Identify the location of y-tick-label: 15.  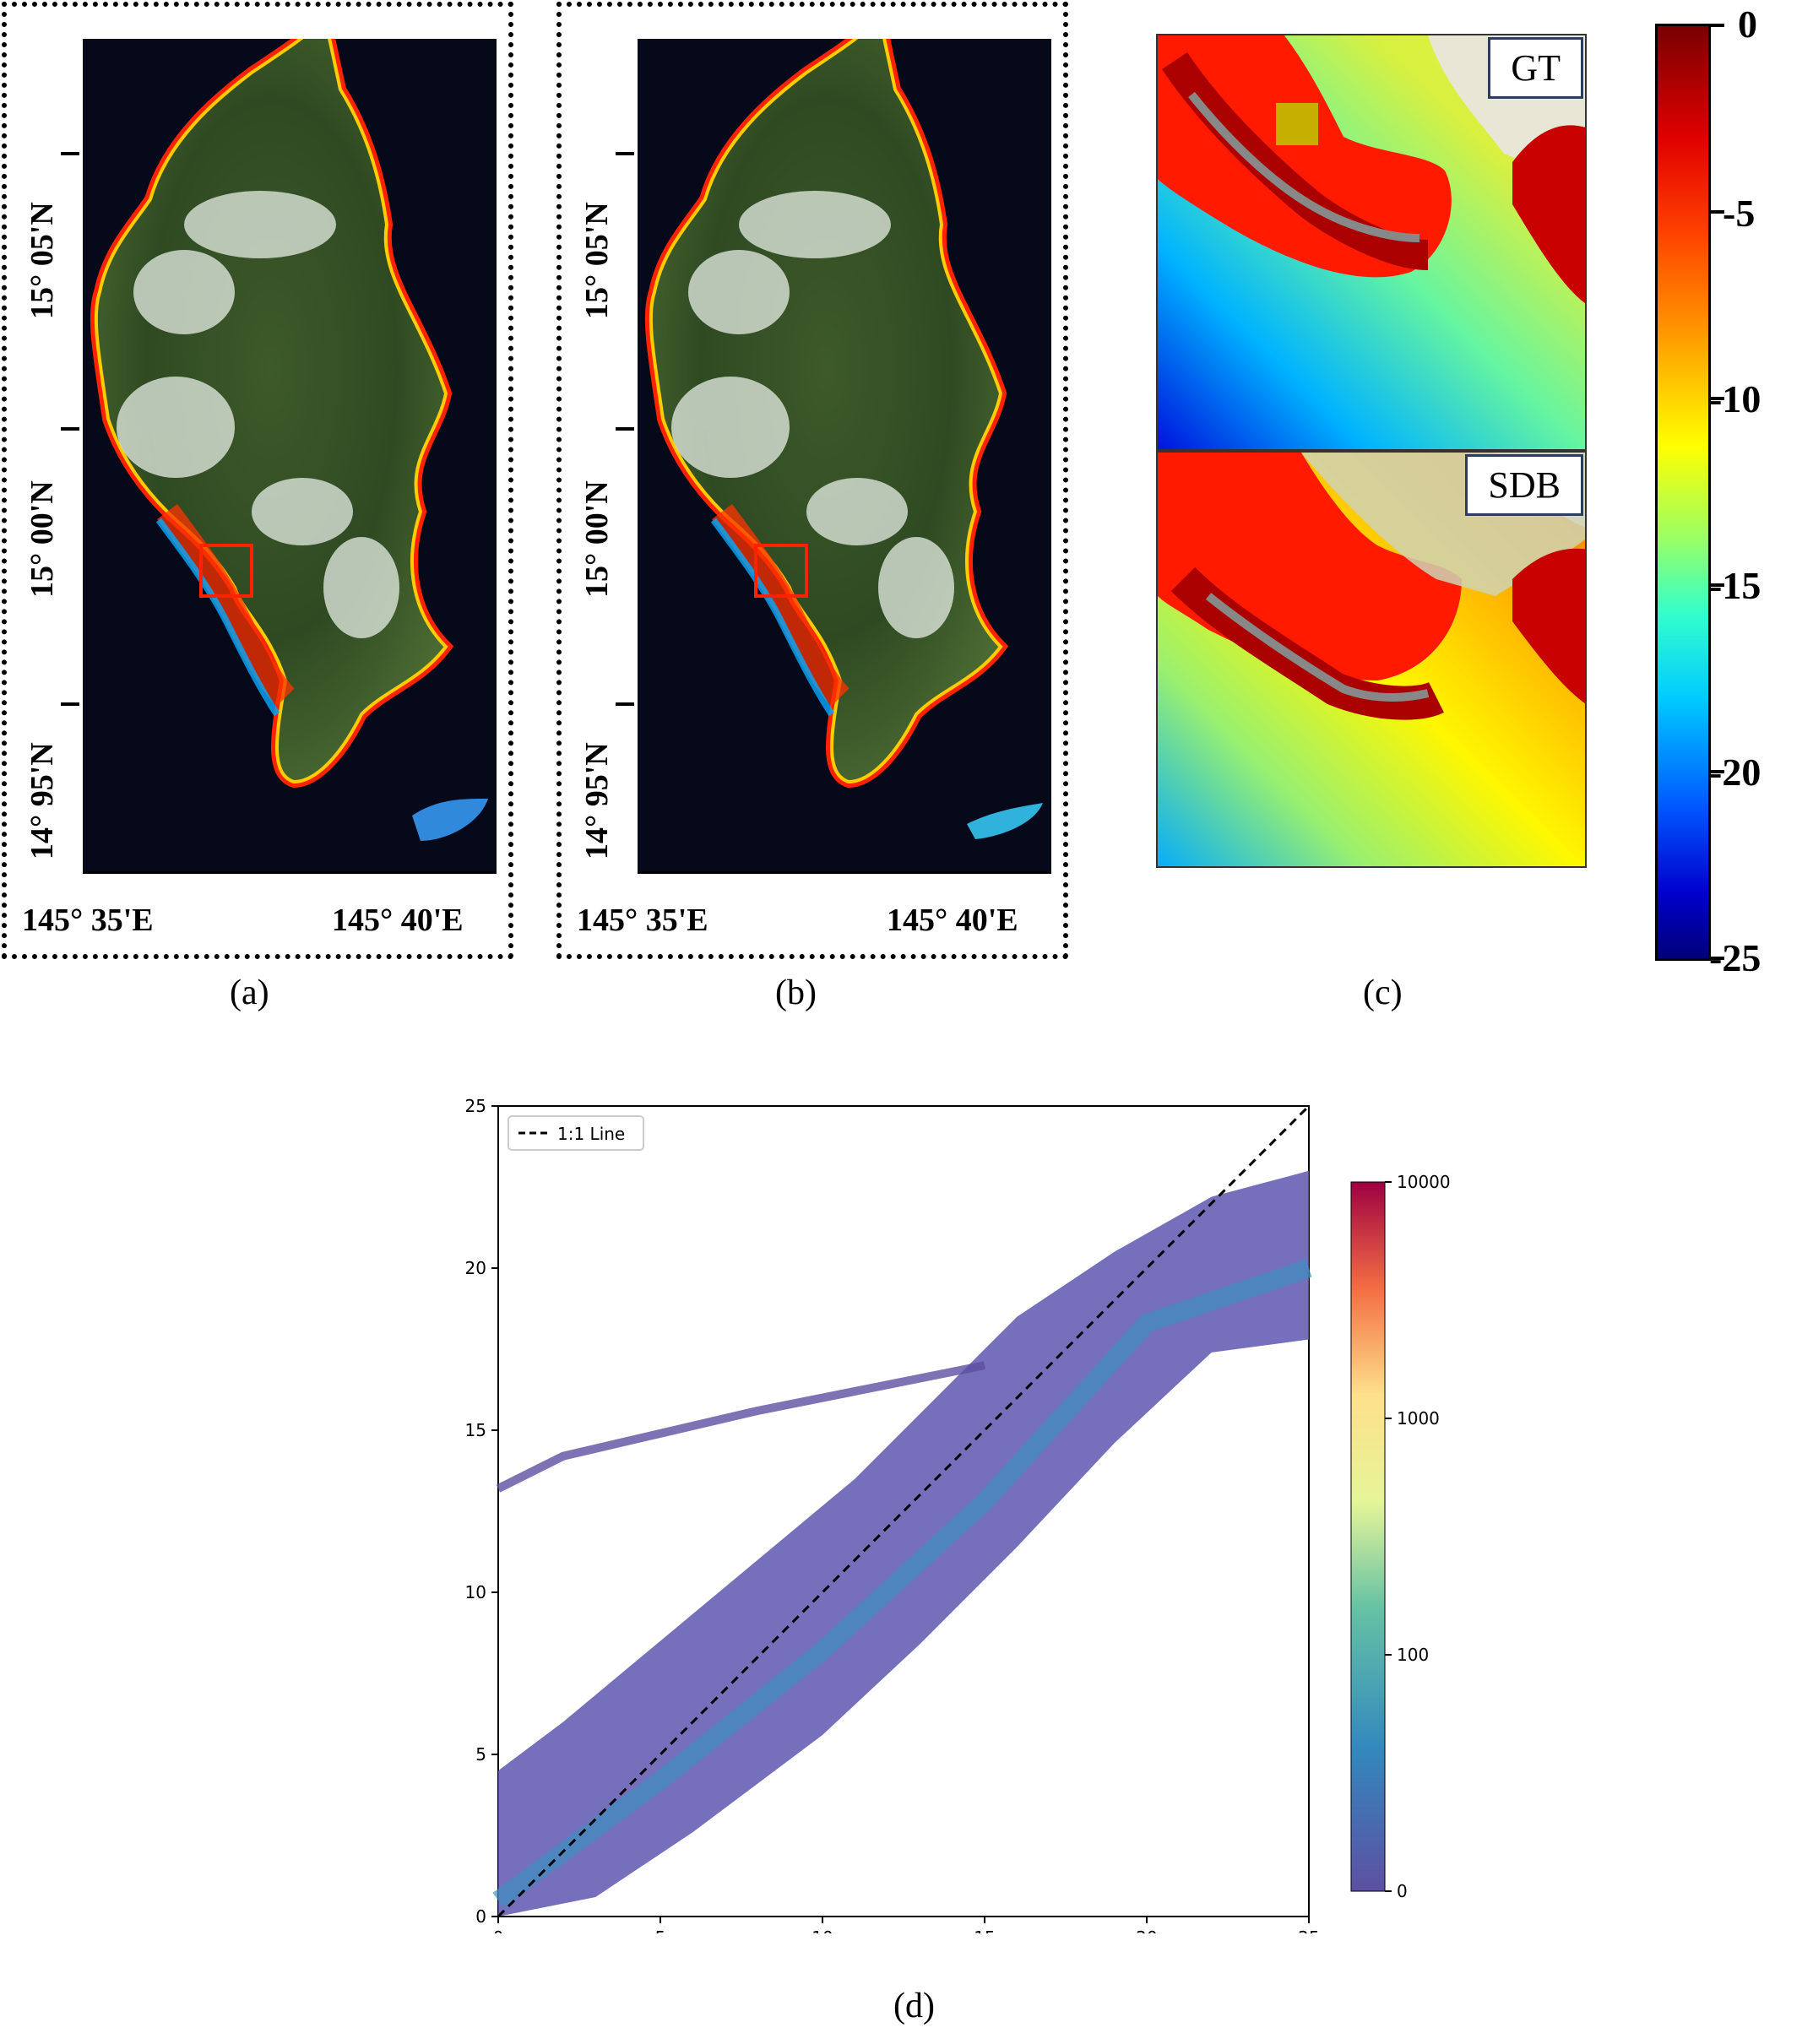
(475, 1430).